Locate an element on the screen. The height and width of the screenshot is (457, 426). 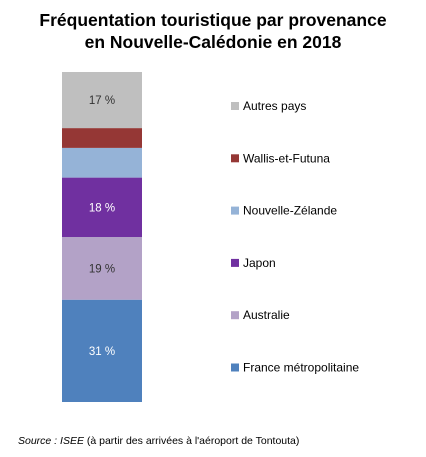
legend-swatch-wallis-et-futuna is located at coordinates (235, 158).